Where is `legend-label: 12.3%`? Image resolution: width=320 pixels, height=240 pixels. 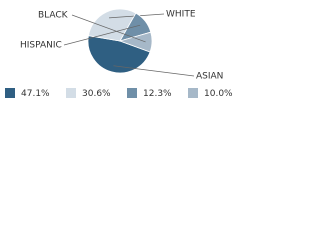 legend-label: 12.3% is located at coordinates (157, 94).